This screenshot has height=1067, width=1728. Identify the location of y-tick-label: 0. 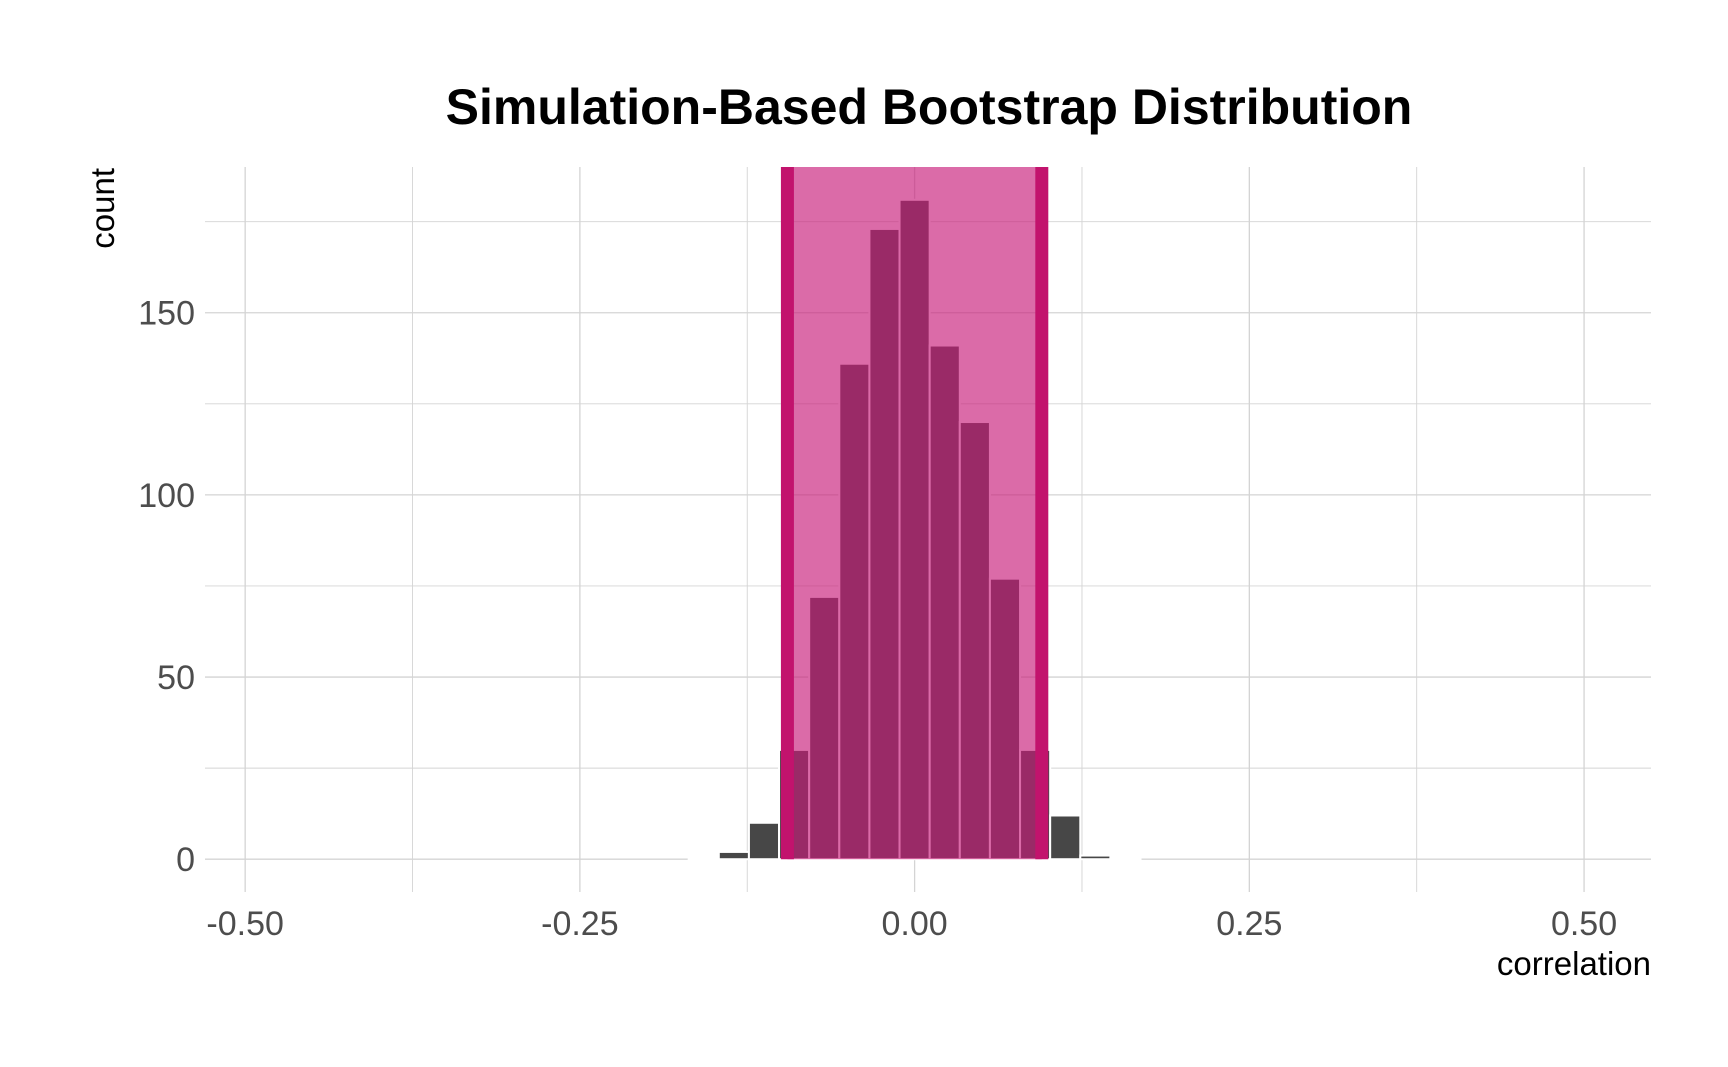
(185, 860).